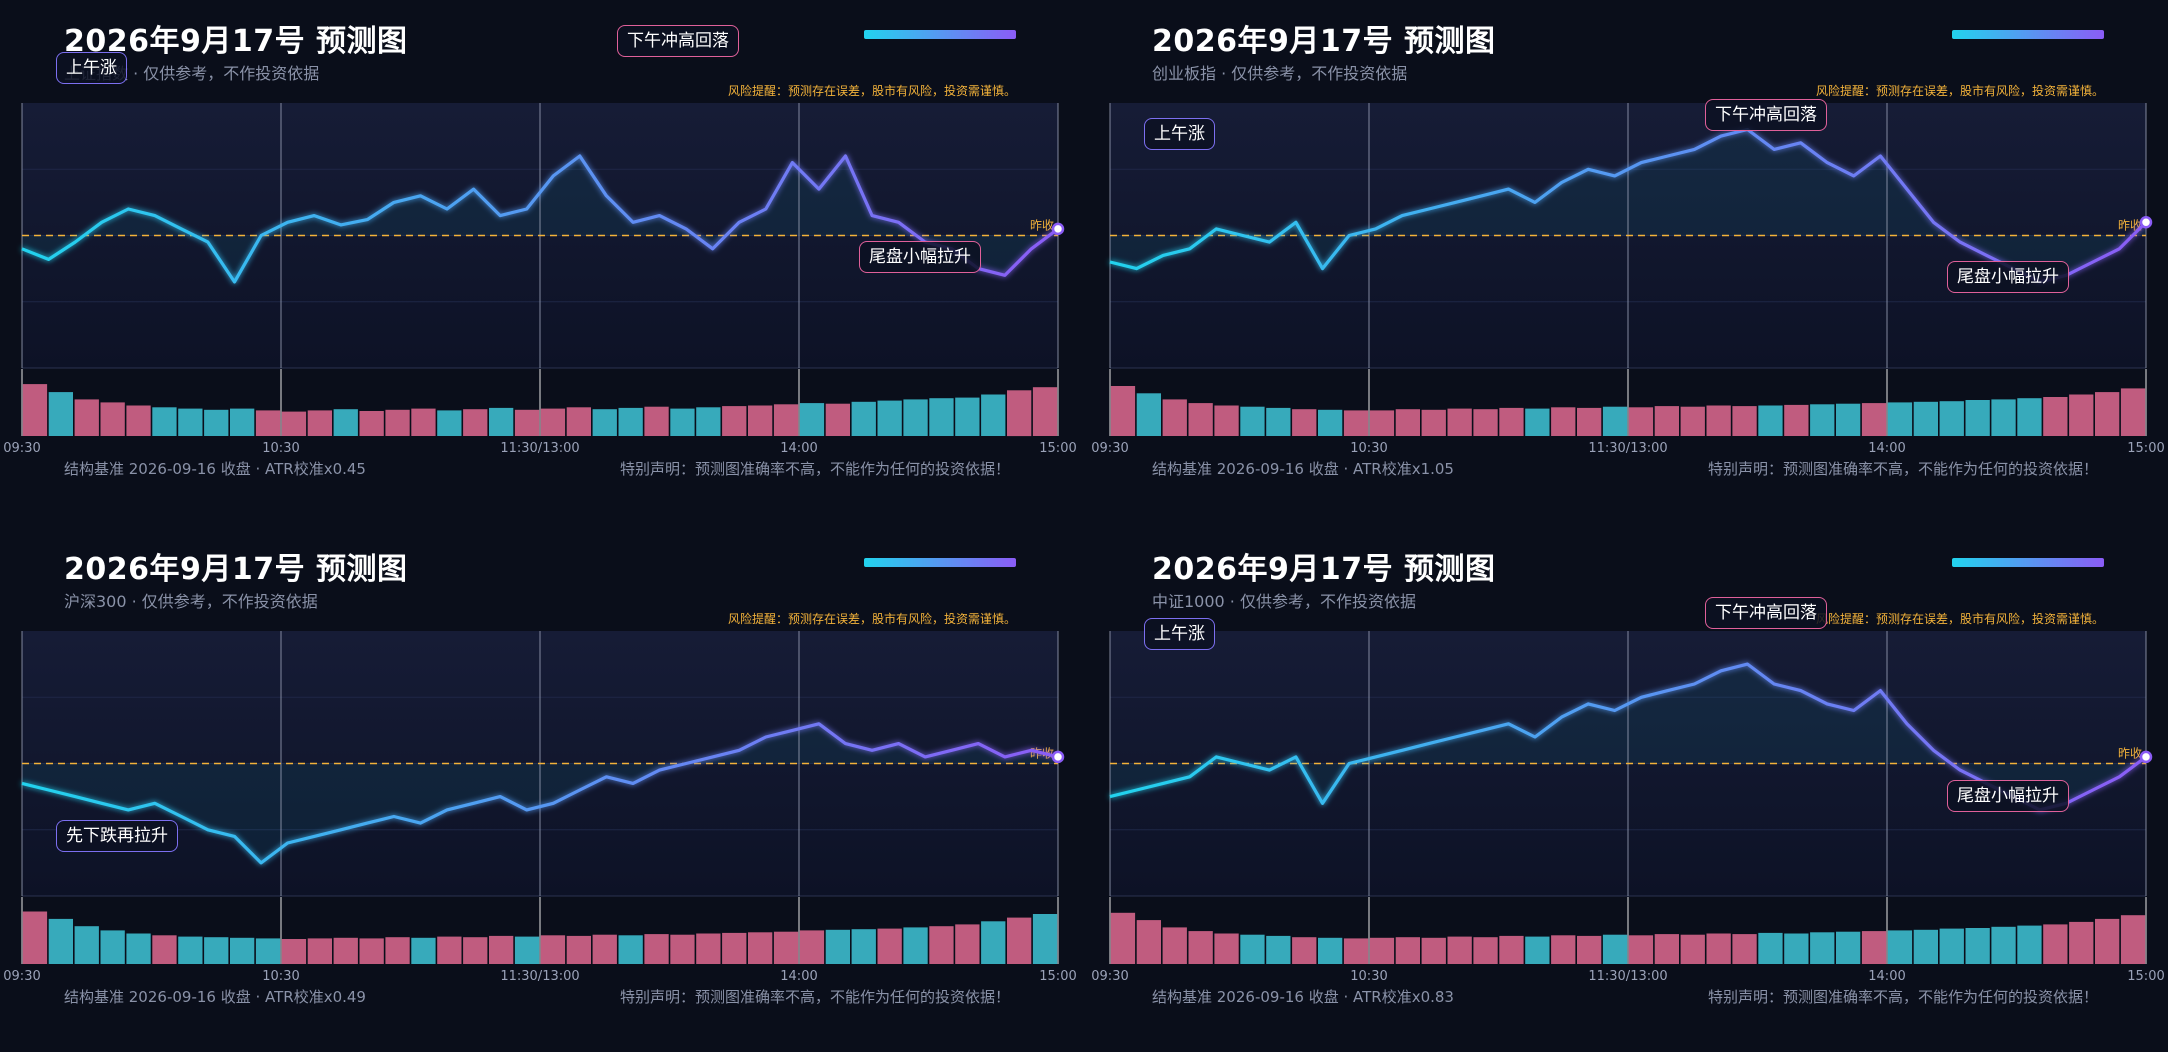 The image size is (2168, 1052). What do you see at coordinates (940, 562) in the screenshot?
I see `gradient-legend-bar` at bounding box center [940, 562].